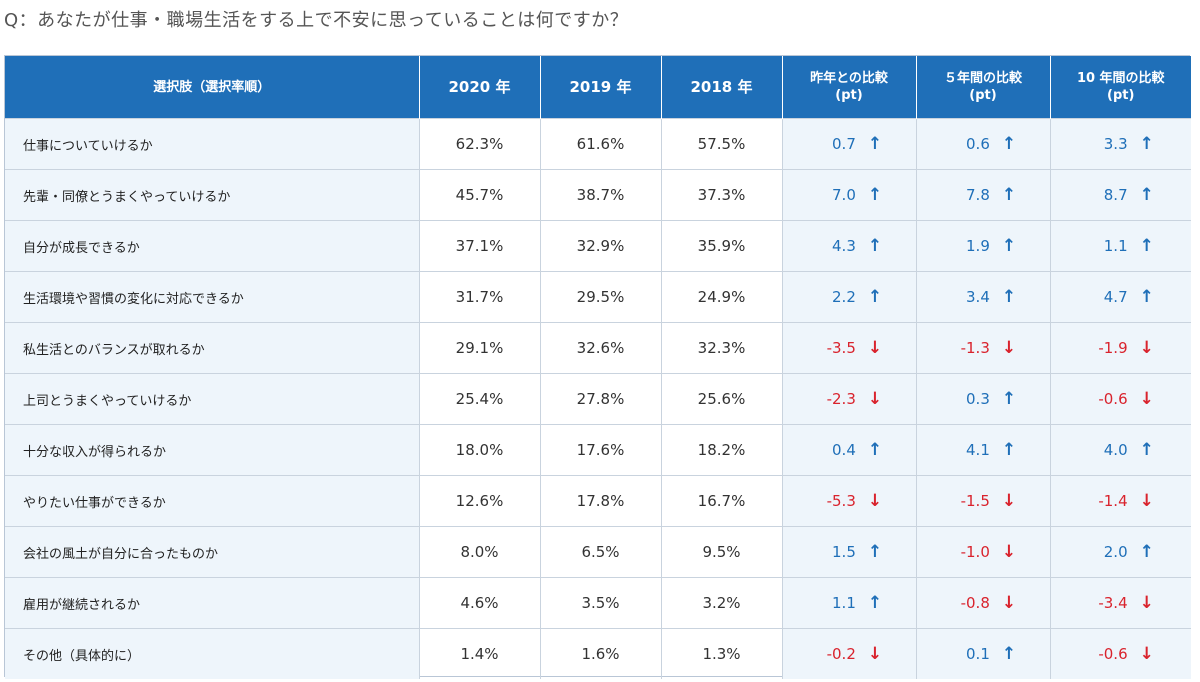 This screenshot has width=1200, height=682. I want to click on value-2018: 25.6%, so click(722, 399).